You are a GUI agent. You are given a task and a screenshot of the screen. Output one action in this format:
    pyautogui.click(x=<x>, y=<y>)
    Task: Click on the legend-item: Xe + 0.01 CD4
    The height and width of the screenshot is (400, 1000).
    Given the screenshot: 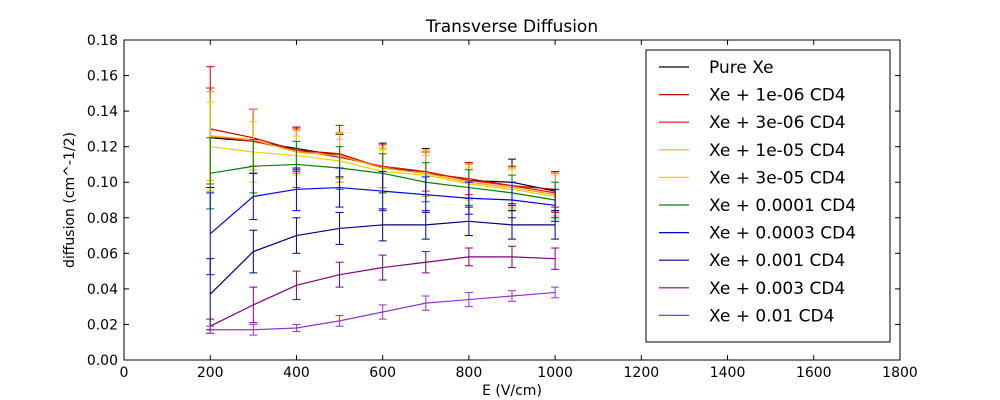 What is the action you would take?
    pyautogui.click(x=746, y=316)
    